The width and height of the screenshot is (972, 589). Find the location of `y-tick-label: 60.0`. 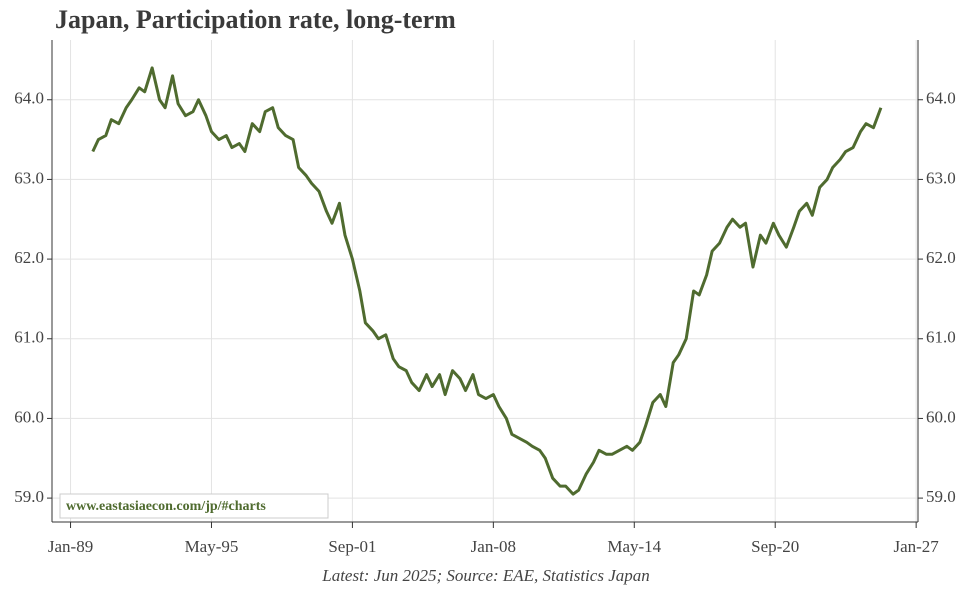

y-tick-label: 60.0 is located at coordinates (29, 416).